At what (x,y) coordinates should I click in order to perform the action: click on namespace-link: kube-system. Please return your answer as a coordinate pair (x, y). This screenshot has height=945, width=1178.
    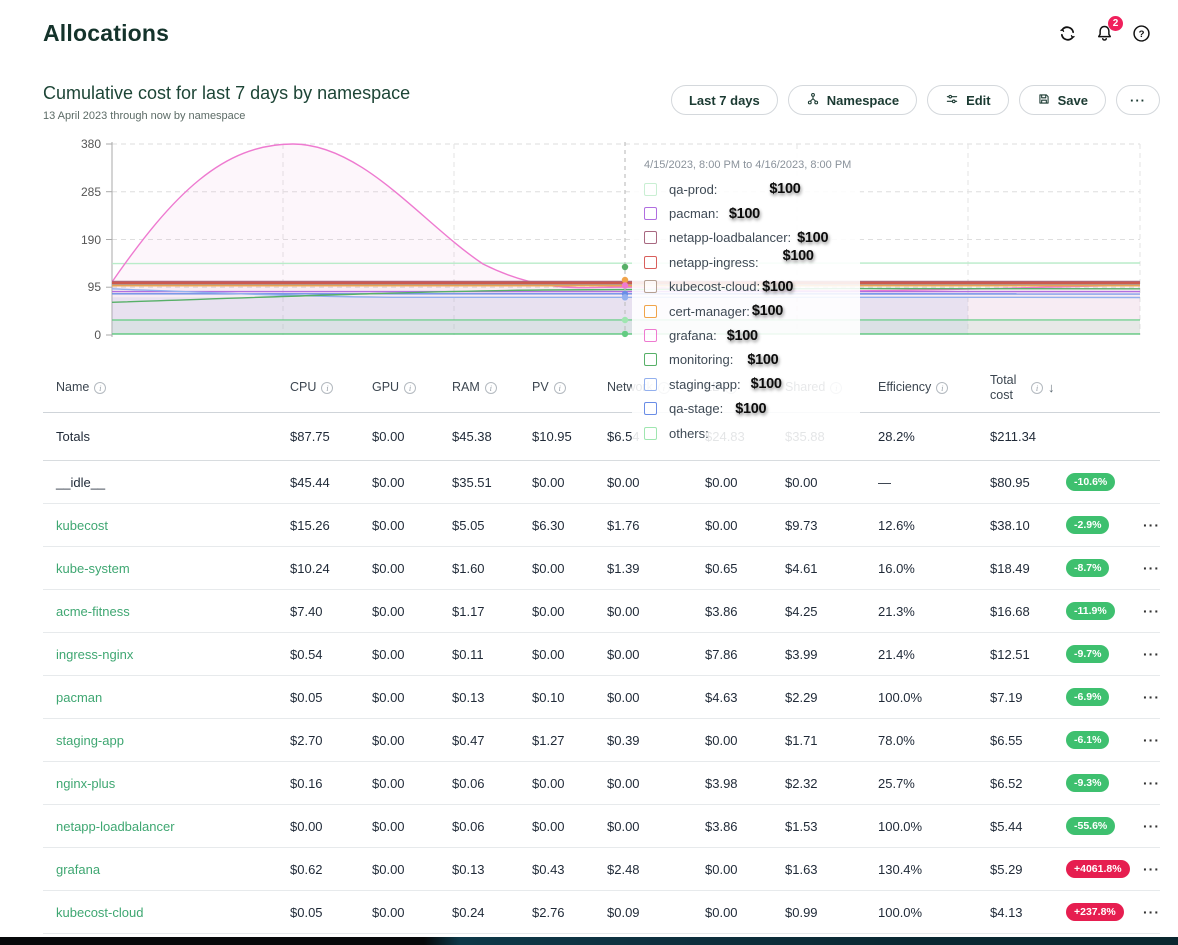
    Looking at the image, I should click on (93, 568).